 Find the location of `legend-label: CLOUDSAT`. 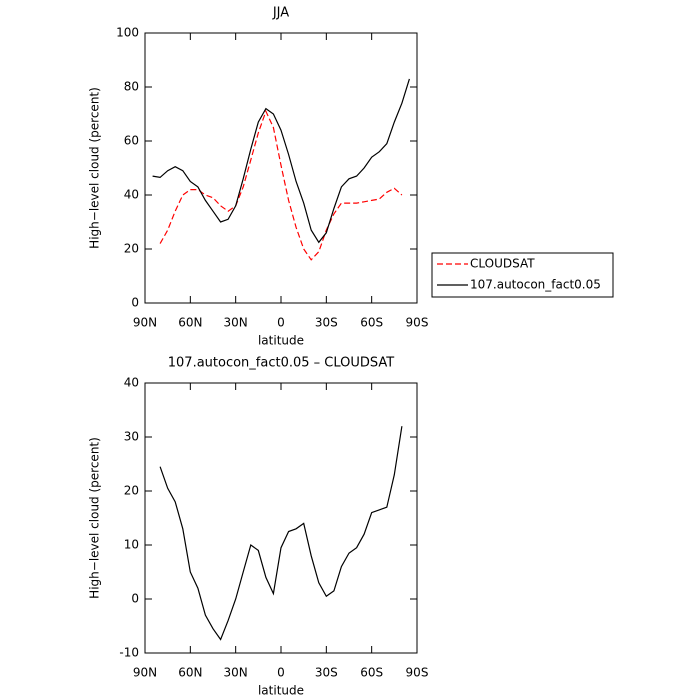

legend-label: CLOUDSAT is located at coordinates (502, 264).